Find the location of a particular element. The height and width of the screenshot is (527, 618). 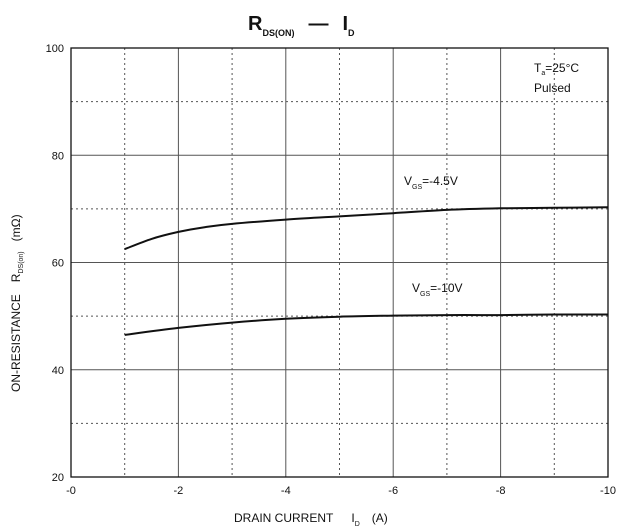

series-label-4p5v-value: =-4.5V is located at coordinates (440, 181).